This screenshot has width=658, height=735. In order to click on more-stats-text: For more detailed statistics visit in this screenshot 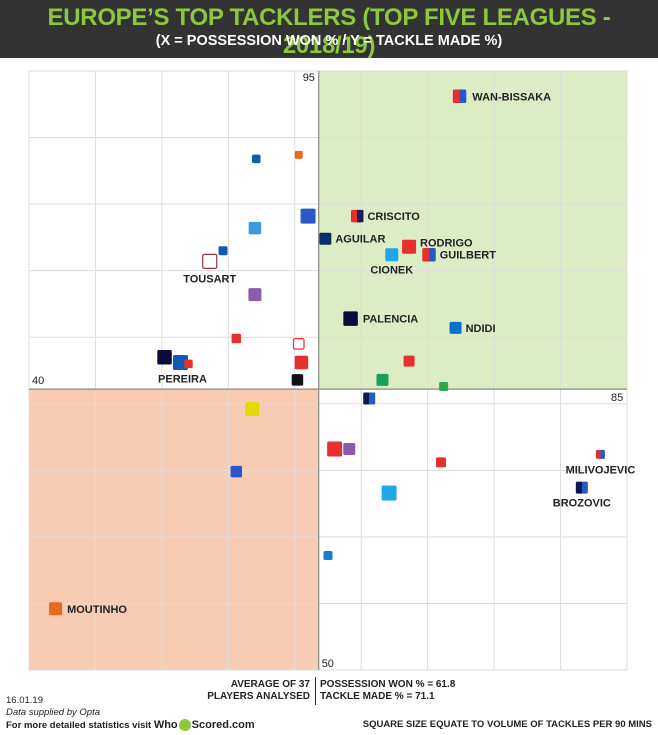, I will do `click(79, 725)`.